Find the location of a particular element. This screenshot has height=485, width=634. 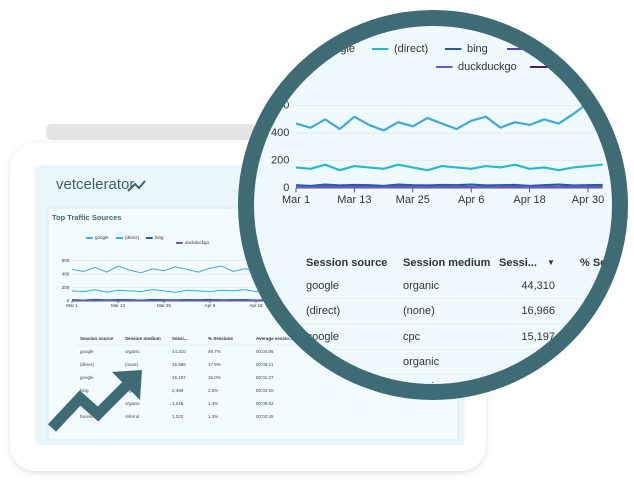

mini-cell: 00:01:27 is located at coordinates (265, 377).